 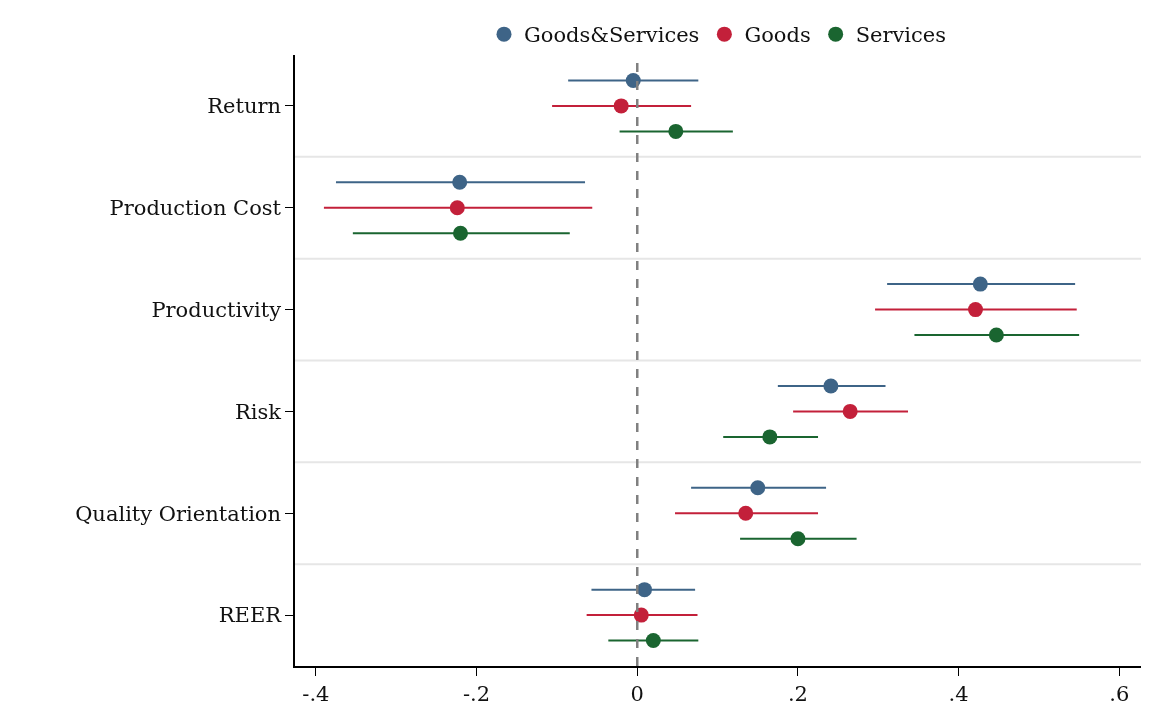 I want to click on y-tick-label: Productivity, so click(x=216, y=309).